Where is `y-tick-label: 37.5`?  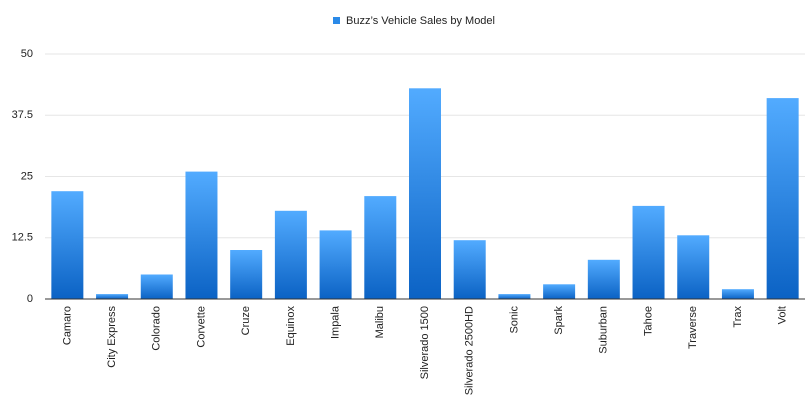
y-tick-label: 37.5 is located at coordinates (22, 115).